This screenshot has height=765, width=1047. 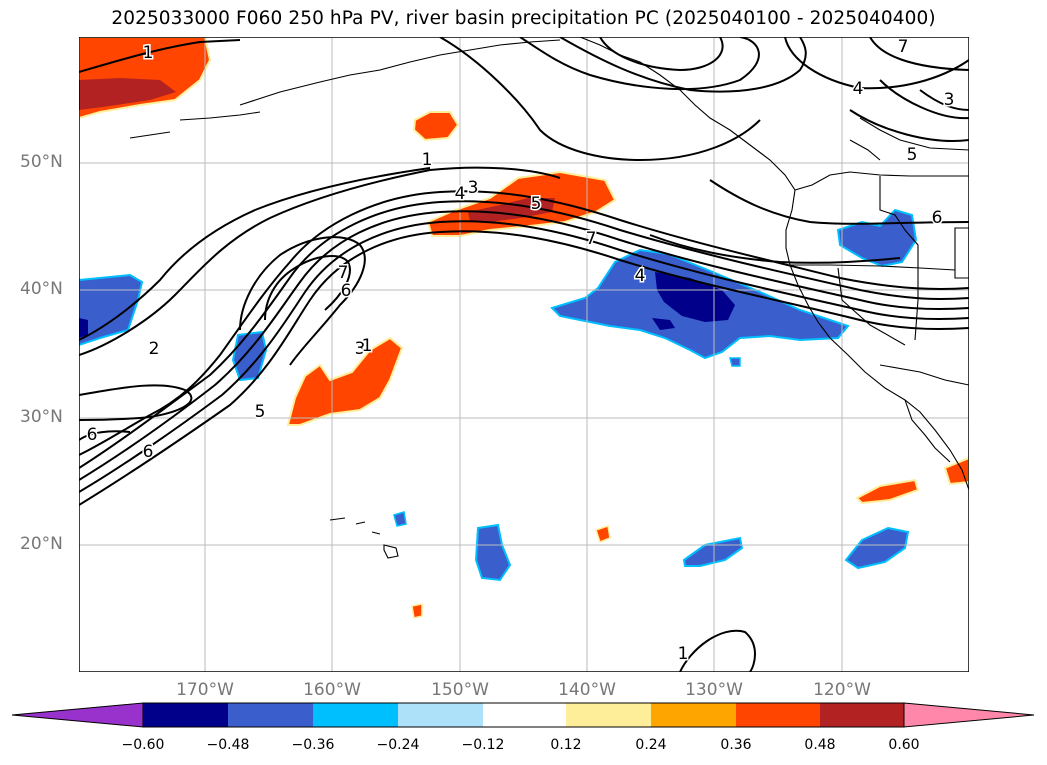 I want to click on colorbar, so click(x=523, y=715).